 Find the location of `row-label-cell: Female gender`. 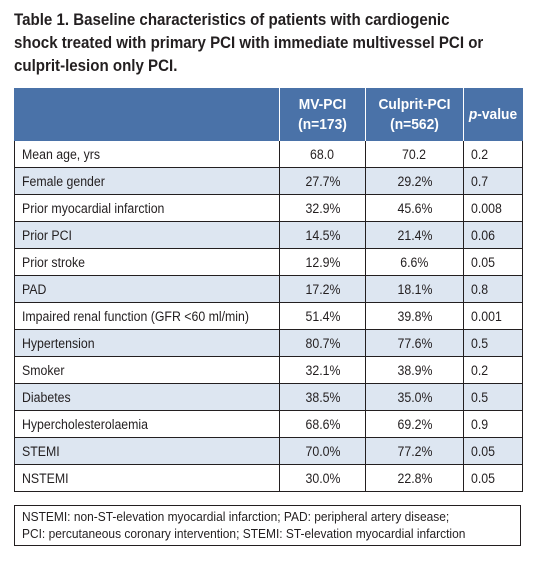

row-label-cell: Female gender is located at coordinates (147, 181).